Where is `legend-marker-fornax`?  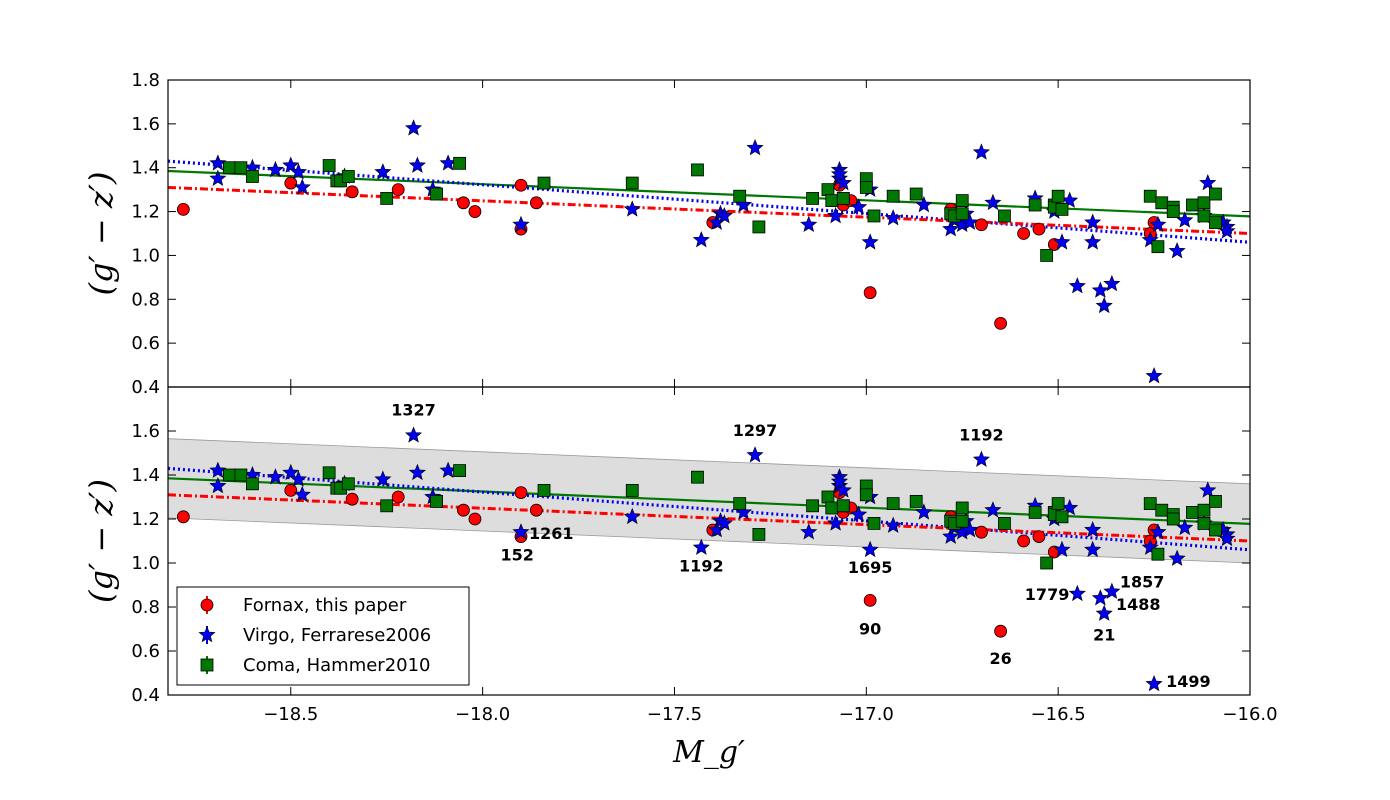
legend-marker-fornax is located at coordinates (207, 605).